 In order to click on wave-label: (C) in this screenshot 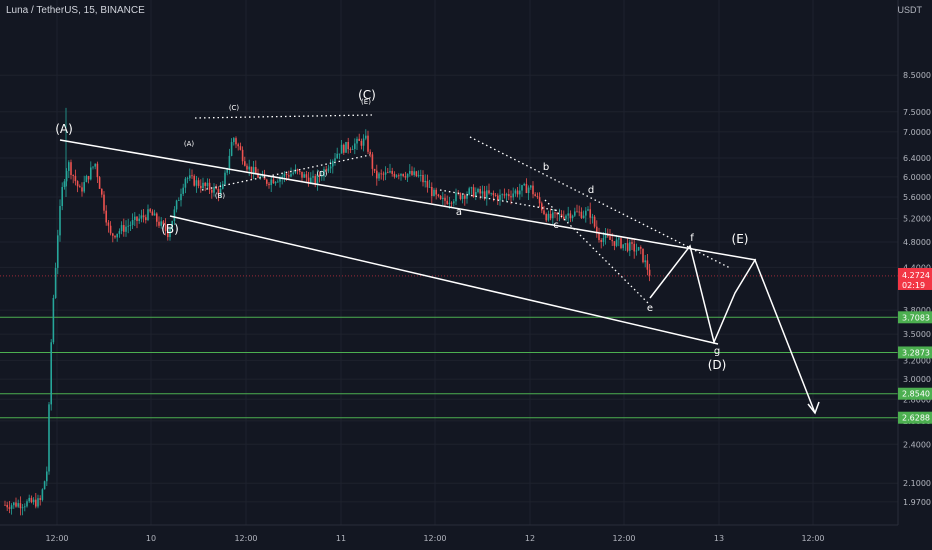, I will do `click(234, 108)`.